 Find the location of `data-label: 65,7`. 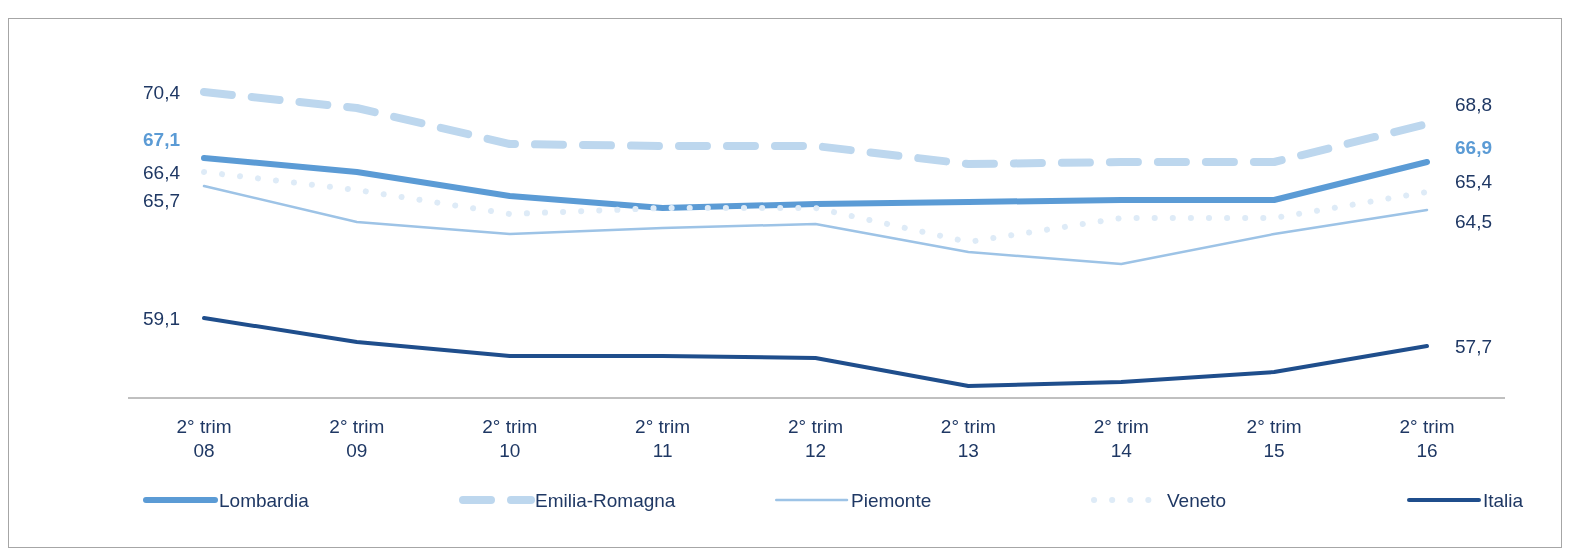

data-label: 65,7 is located at coordinates (161, 200).